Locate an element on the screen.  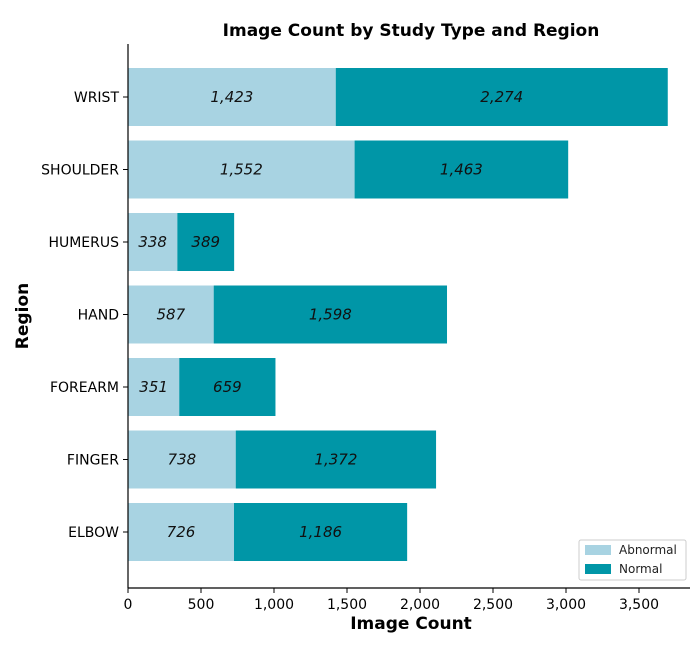
bar-label-shoulder-abnormal: 1,552 is located at coordinates (241, 170).